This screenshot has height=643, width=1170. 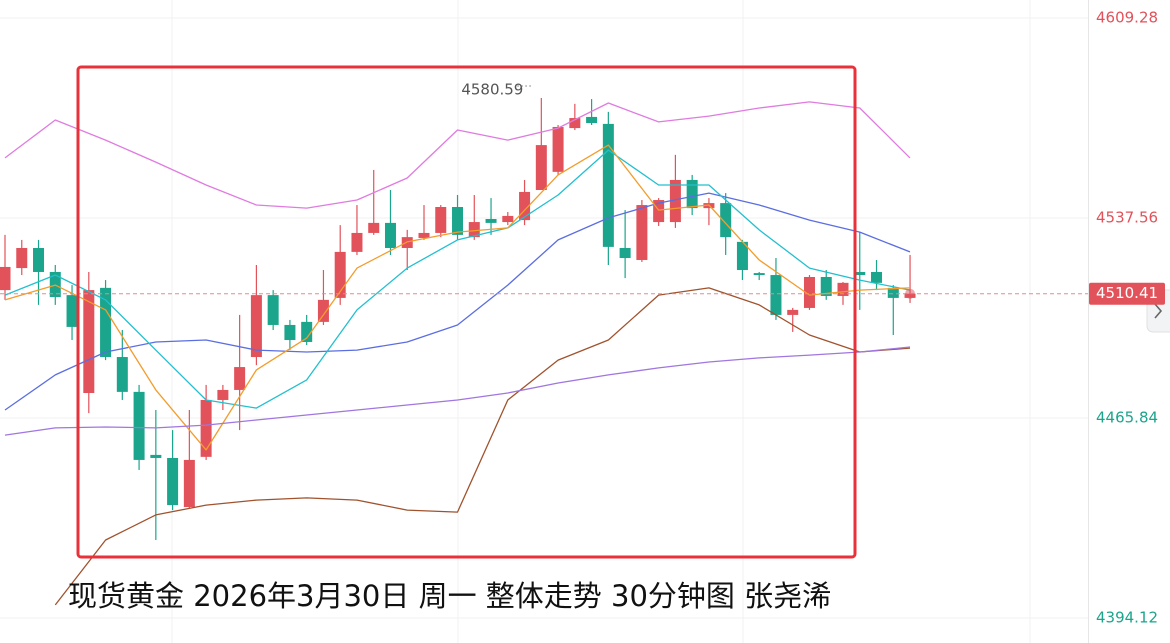 I want to click on last-price-label: 4510.41, so click(x=1127, y=293).